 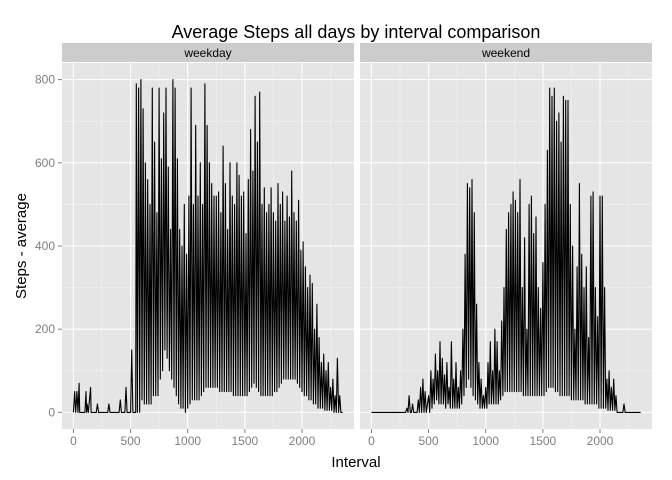 I want to click on strip-weekday, so click(x=208, y=52).